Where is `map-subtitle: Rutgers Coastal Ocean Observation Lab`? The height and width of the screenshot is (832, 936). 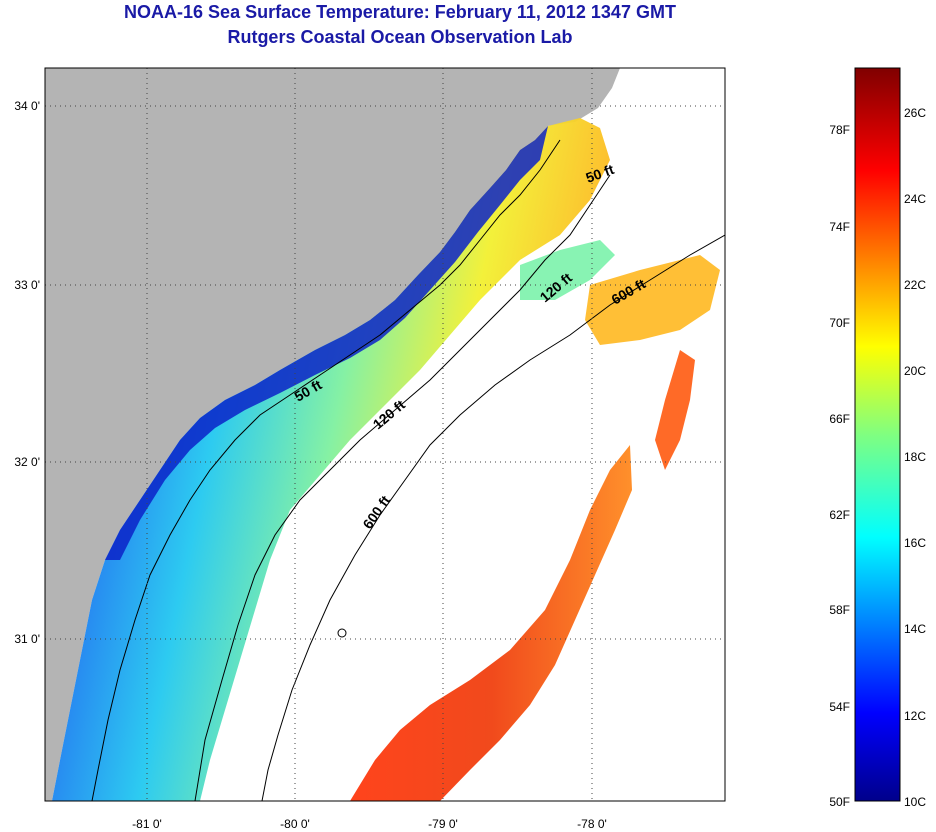 map-subtitle: Rutgers Coastal Ocean Observation Lab is located at coordinates (400, 37).